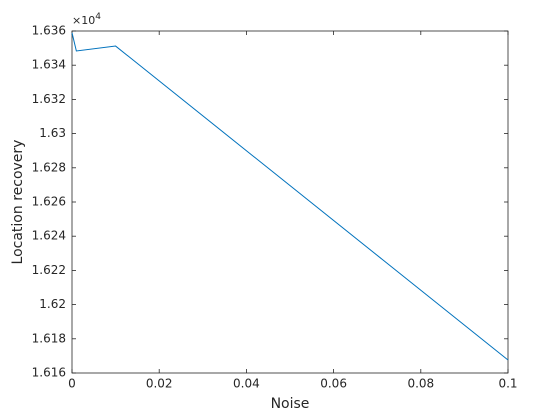  I want to click on y-exponent-power: 4, so click(98, 17).